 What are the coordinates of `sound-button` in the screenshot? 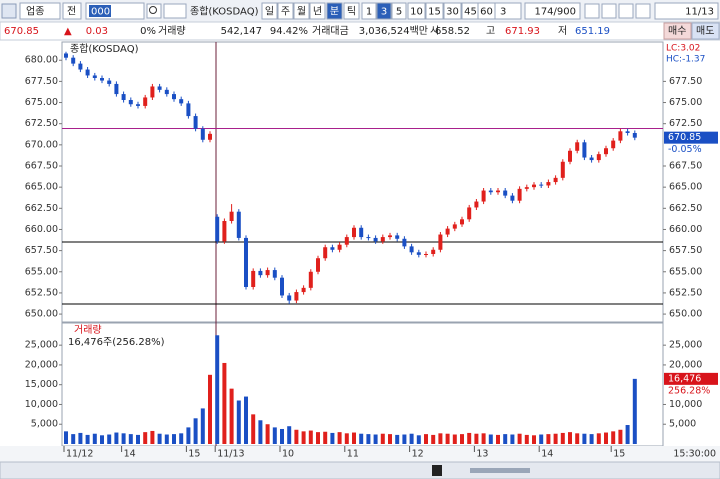 It's located at (175, 11).